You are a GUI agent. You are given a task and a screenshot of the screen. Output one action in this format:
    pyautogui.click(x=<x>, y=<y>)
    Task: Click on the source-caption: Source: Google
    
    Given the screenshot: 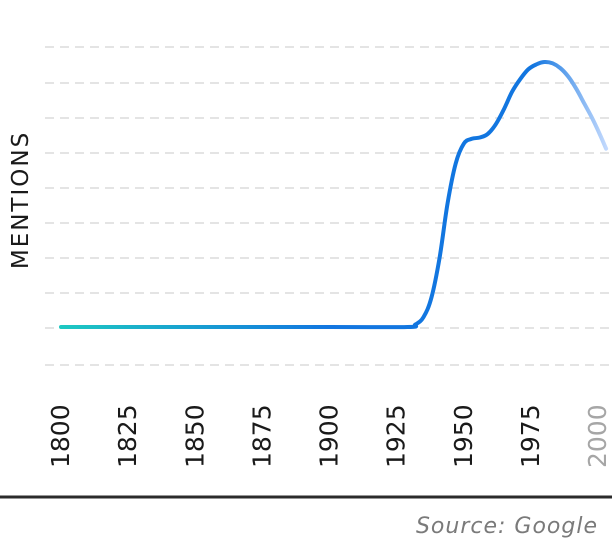 What is the action you would take?
    pyautogui.click(x=506, y=526)
    